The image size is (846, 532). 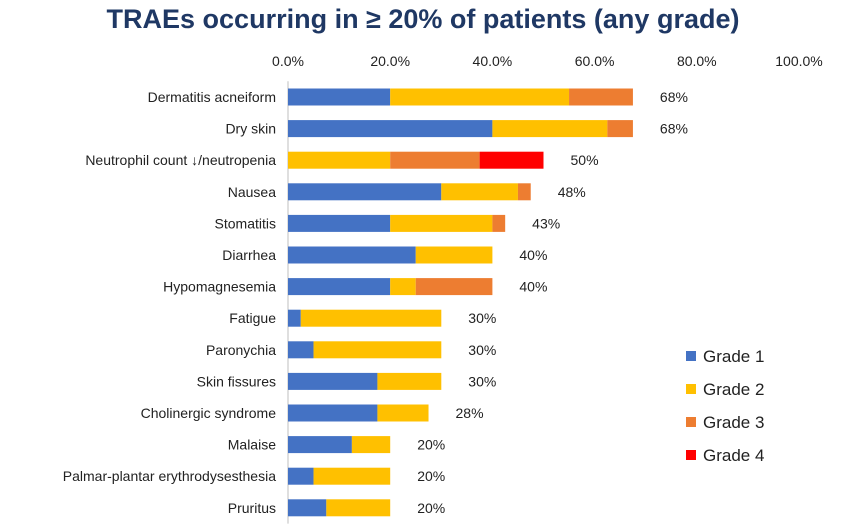 What do you see at coordinates (252, 445) in the screenshot?
I see `category-label: Malaise` at bounding box center [252, 445].